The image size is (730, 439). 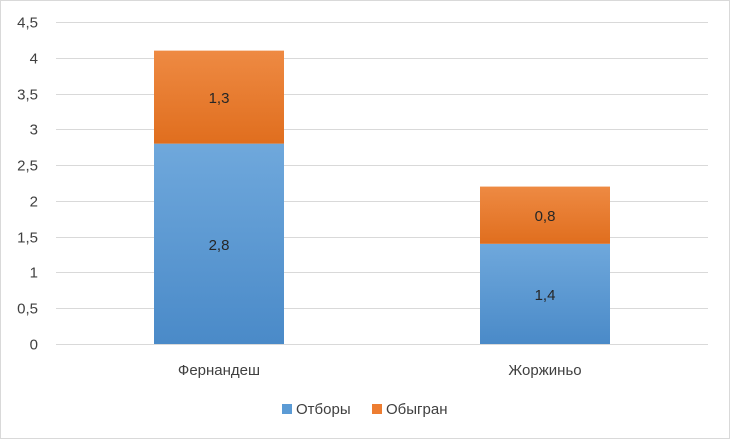 What do you see at coordinates (364, 409) in the screenshot?
I see `legend: Отборы Обыгран` at bounding box center [364, 409].